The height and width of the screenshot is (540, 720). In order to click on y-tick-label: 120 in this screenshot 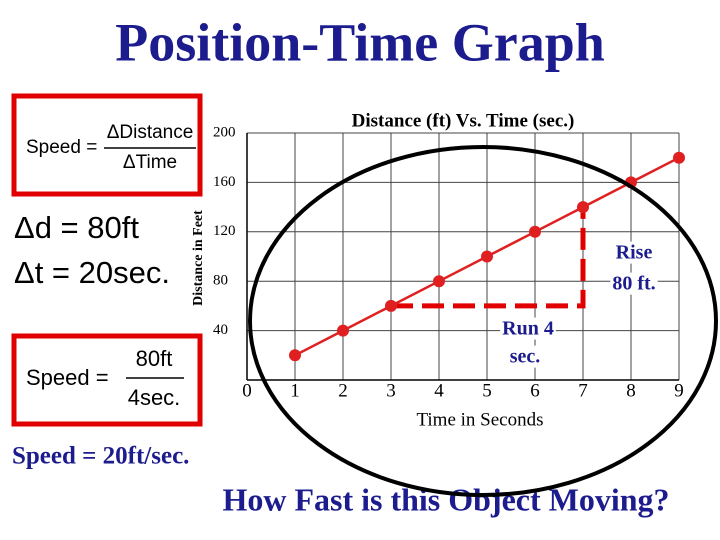, I will do `click(224, 231)`.